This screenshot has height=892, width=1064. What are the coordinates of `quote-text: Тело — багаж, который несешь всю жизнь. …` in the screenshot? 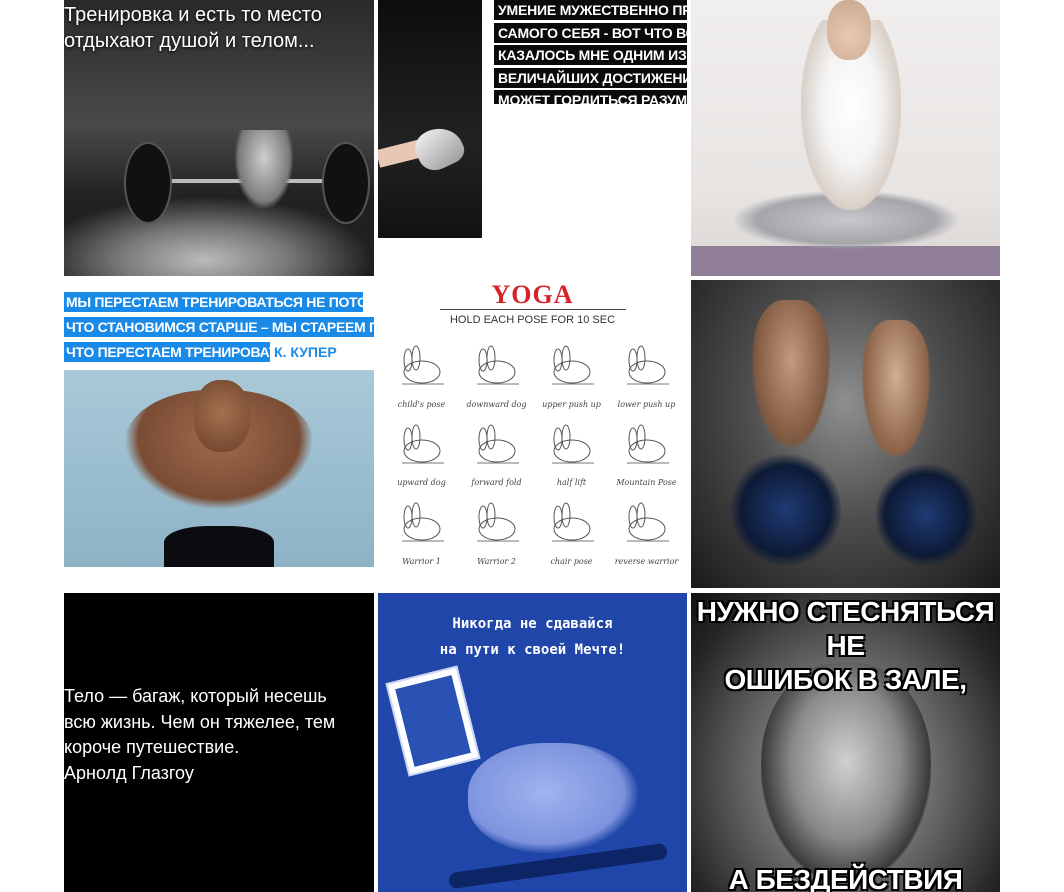 It's located at (214, 735).